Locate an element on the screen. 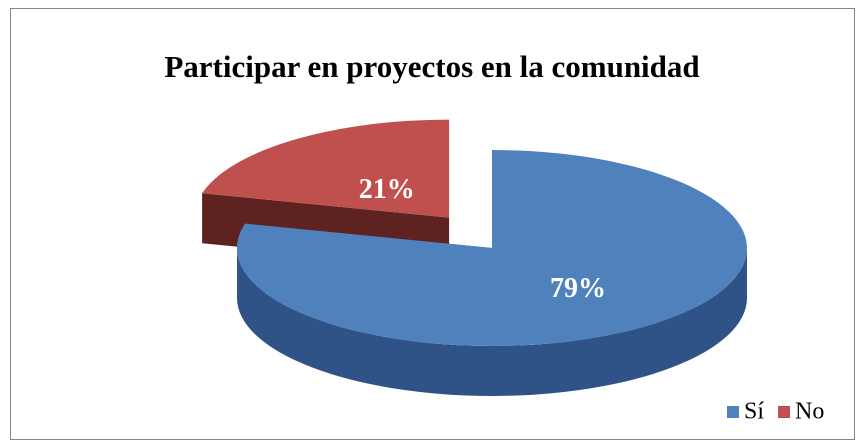 This screenshot has height=447, width=865. chart-title: Participar en proyectos en la comunidad is located at coordinates (431, 66).